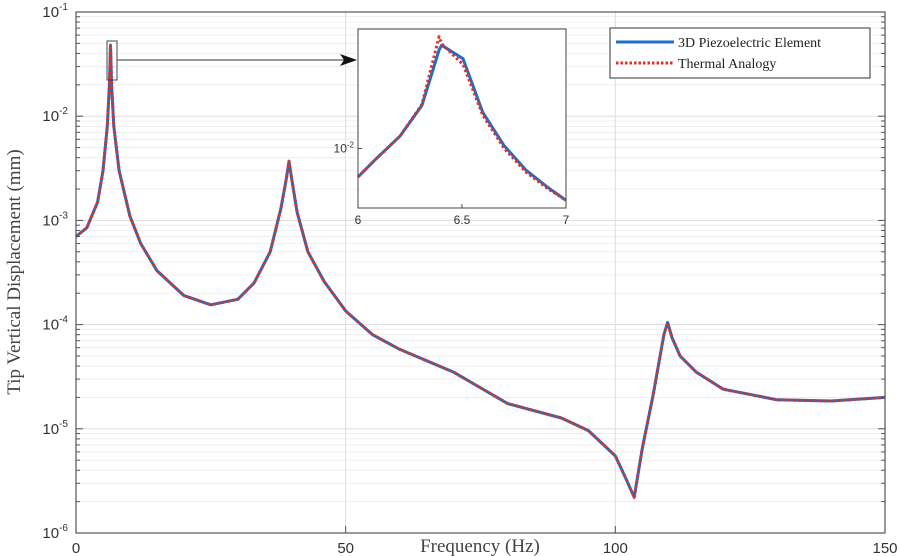 The height and width of the screenshot is (556, 900). What do you see at coordinates (461, 122) in the screenshot?
I see `inset-series-piezoelectric` at bounding box center [461, 122].